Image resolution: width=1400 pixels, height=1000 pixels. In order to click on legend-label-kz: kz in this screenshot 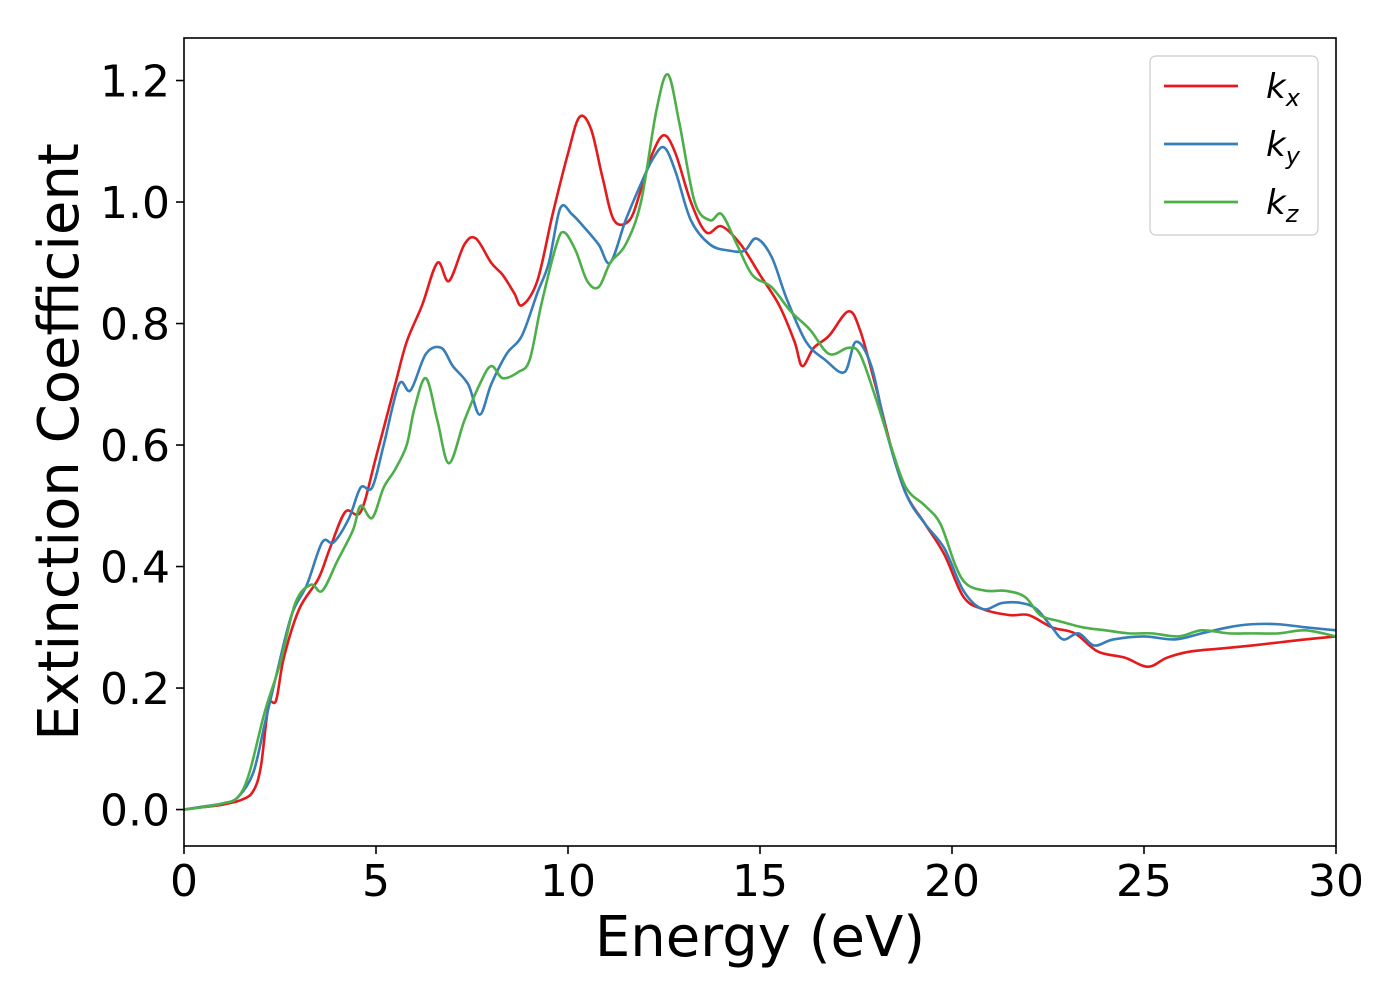, I will do `click(1283, 205)`.